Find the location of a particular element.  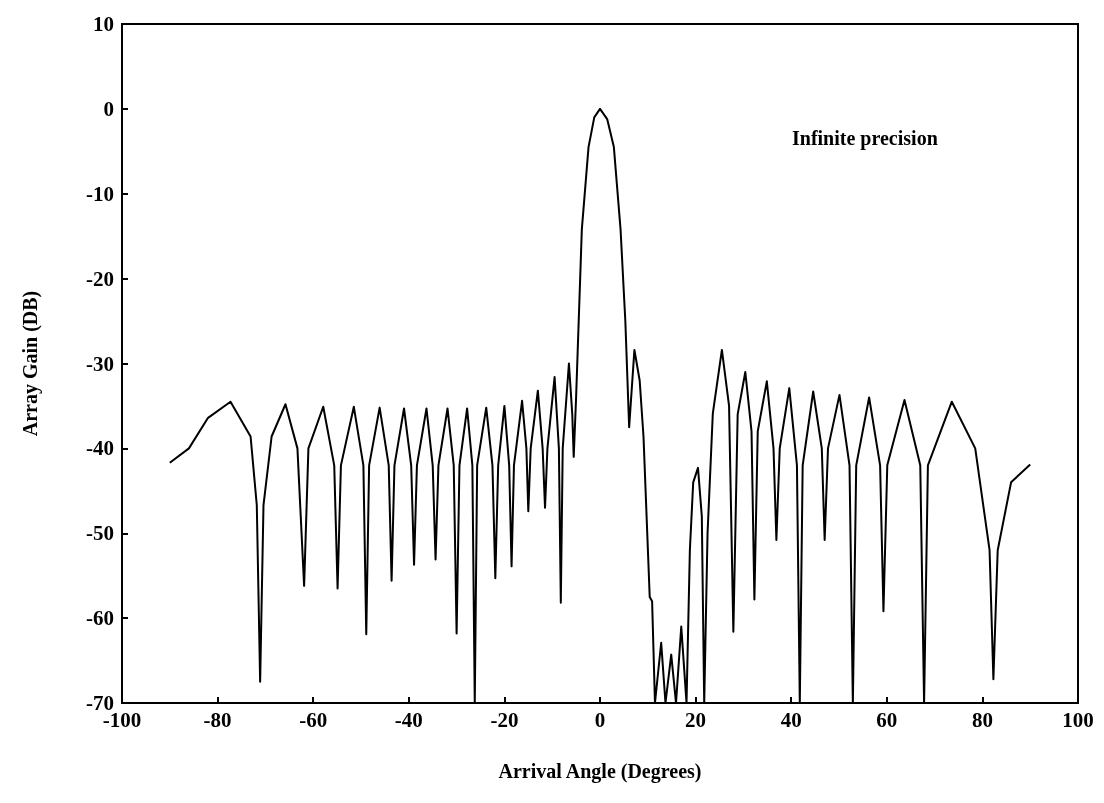

y-tick-label: -10 is located at coordinates (100, 193).